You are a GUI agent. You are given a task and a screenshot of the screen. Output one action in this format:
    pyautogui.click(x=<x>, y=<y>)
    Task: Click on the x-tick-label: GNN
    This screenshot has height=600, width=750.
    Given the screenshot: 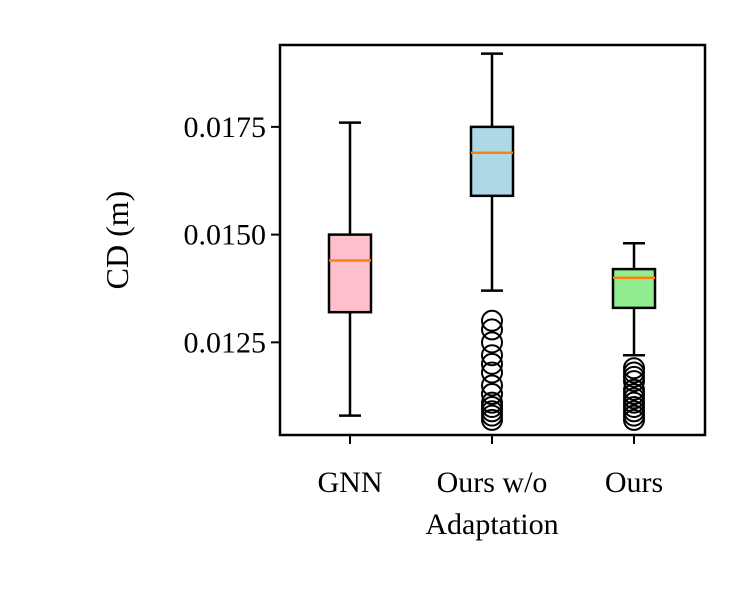 What is the action you would take?
    pyautogui.click(x=350, y=482)
    